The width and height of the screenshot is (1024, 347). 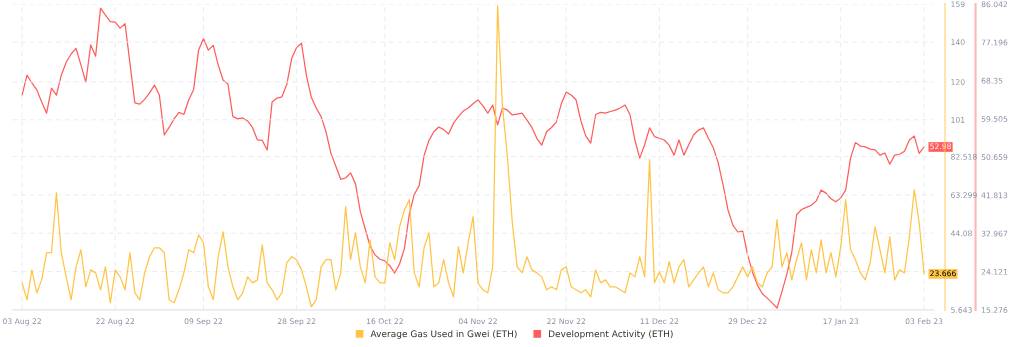 I want to click on legend-label: Development Activity (ETH), so click(x=610, y=334).